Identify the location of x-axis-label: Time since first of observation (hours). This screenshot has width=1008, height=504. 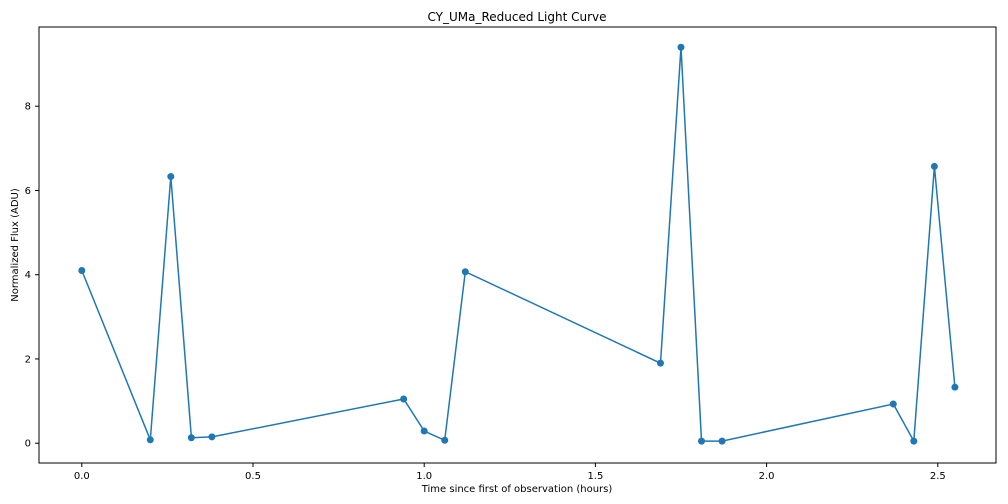
(517, 489).